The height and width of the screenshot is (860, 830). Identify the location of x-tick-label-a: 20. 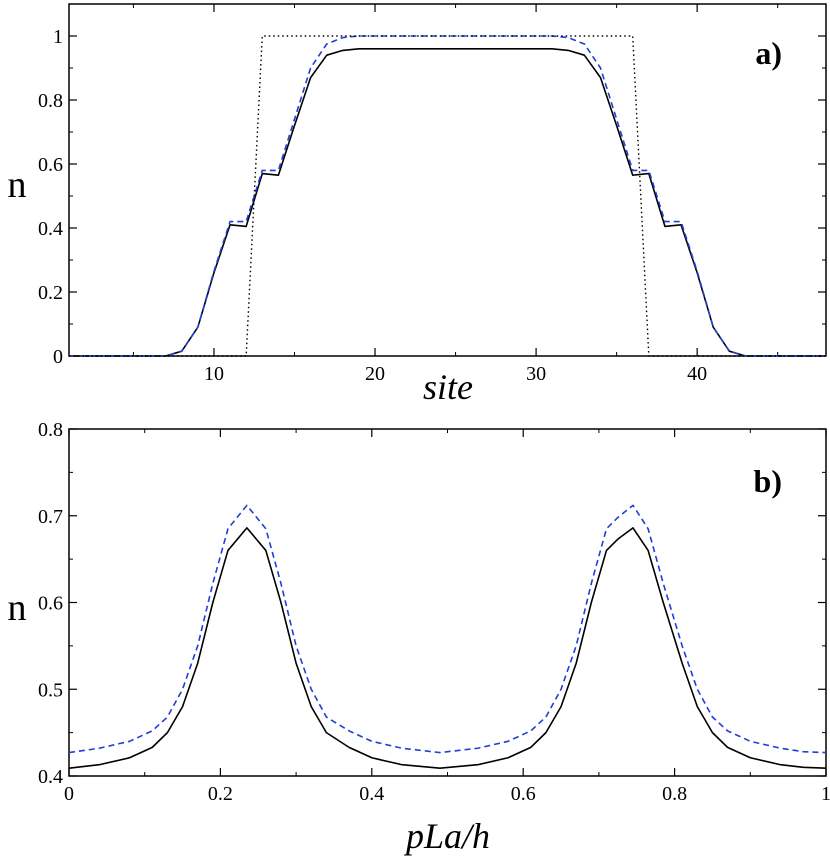
(375, 374).